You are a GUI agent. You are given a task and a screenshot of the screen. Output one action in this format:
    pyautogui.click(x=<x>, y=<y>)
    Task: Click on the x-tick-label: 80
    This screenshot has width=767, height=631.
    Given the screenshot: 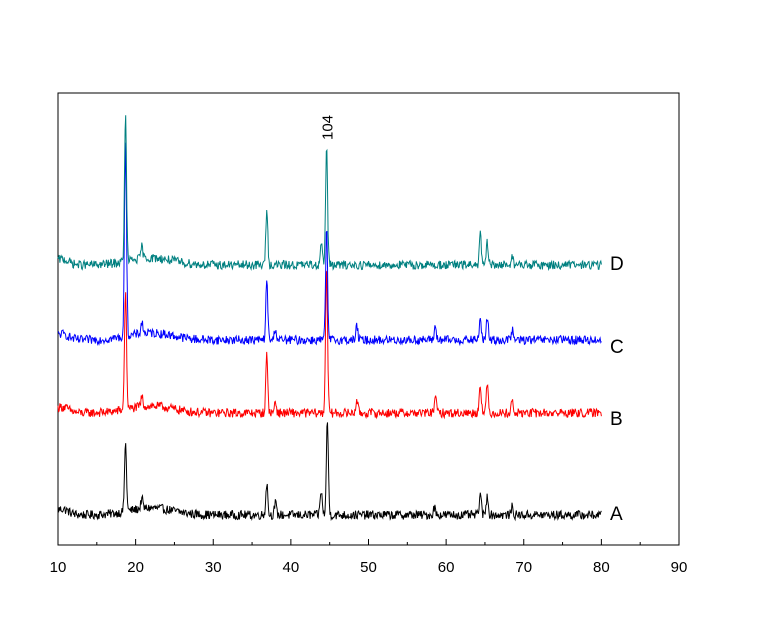 What is the action you would take?
    pyautogui.click(x=601, y=567)
    